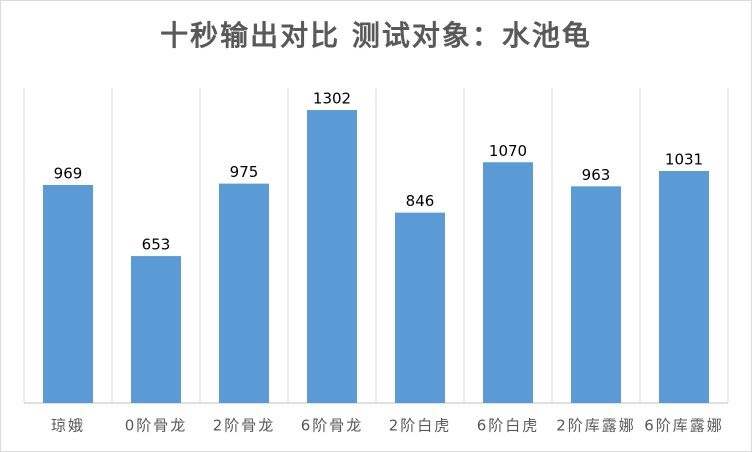 The width and height of the screenshot is (752, 452). What do you see at coordinates (420, 426) in the screenshot?
I see `x-tick-label: 2阶白虎` at bounding box center [420, 426].